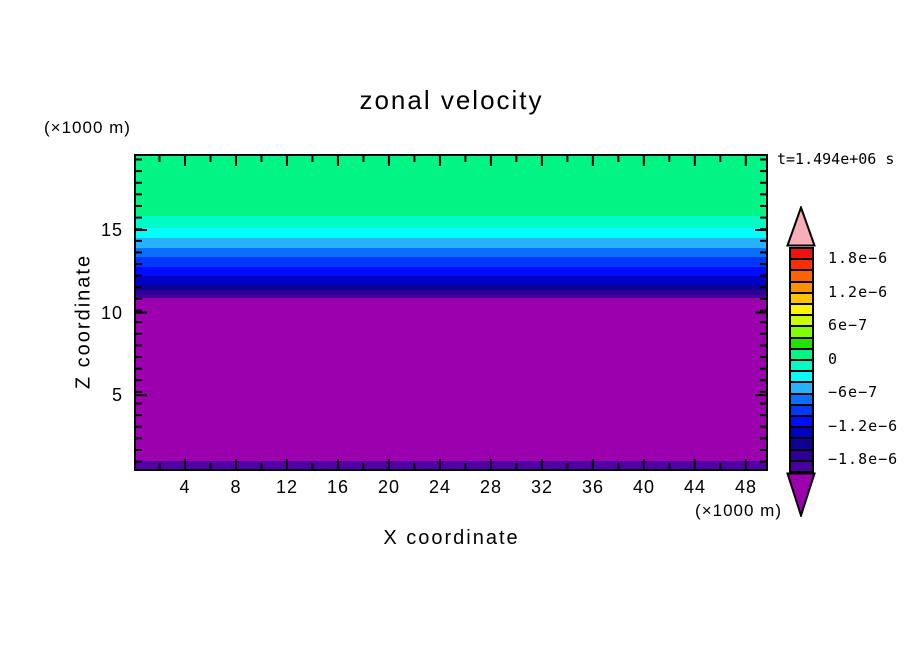  Describe the element at coordinates (801, 494) in the screenshot. I see `colorbar-below-range-arrow-icon` at that location.